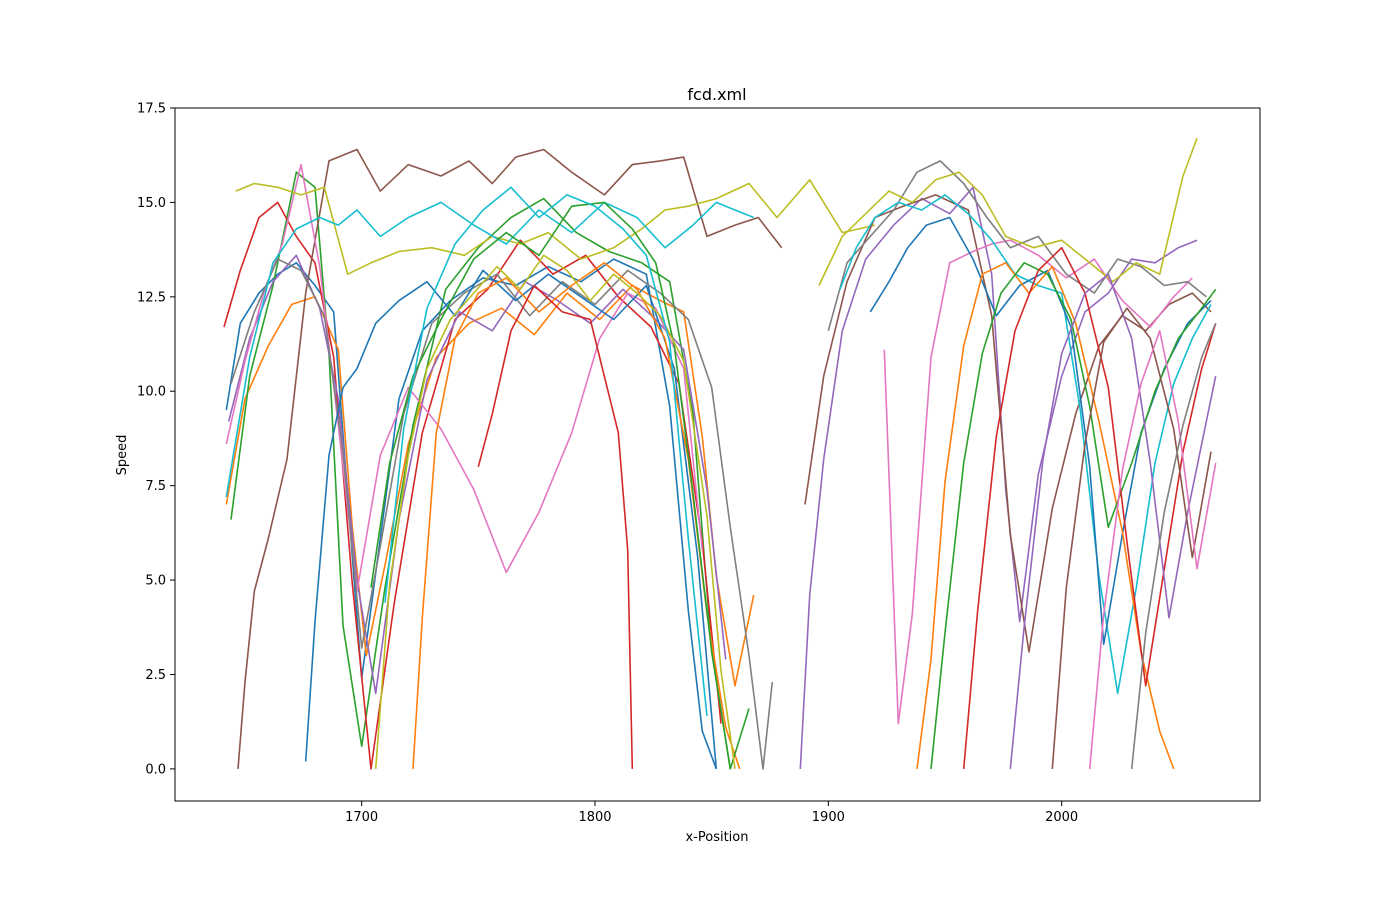 The height and width of the screenshot is (900, 1400). What do you see at coordinates (155, 486) in the screenshot?
I see `y-tick-label: 7.5` at bounding box center [155, 486].